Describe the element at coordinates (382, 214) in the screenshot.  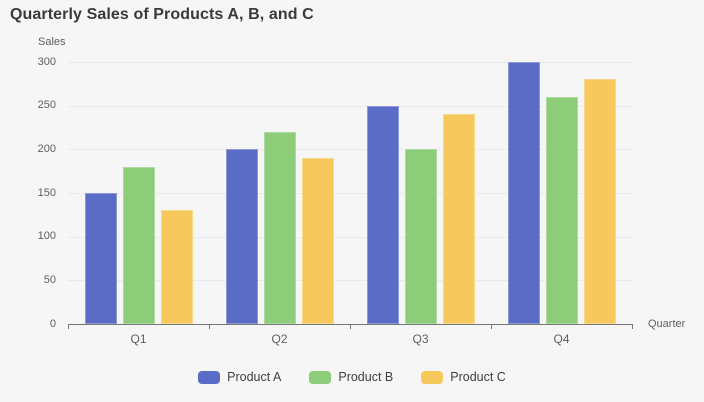
I see `bar-q3-product-a` at that location.